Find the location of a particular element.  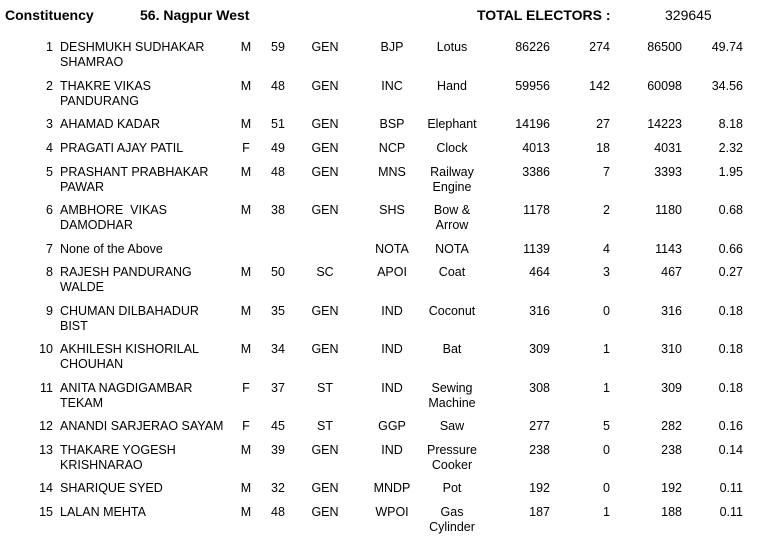

serial-no: 15 is located at coordinates (46, 512).